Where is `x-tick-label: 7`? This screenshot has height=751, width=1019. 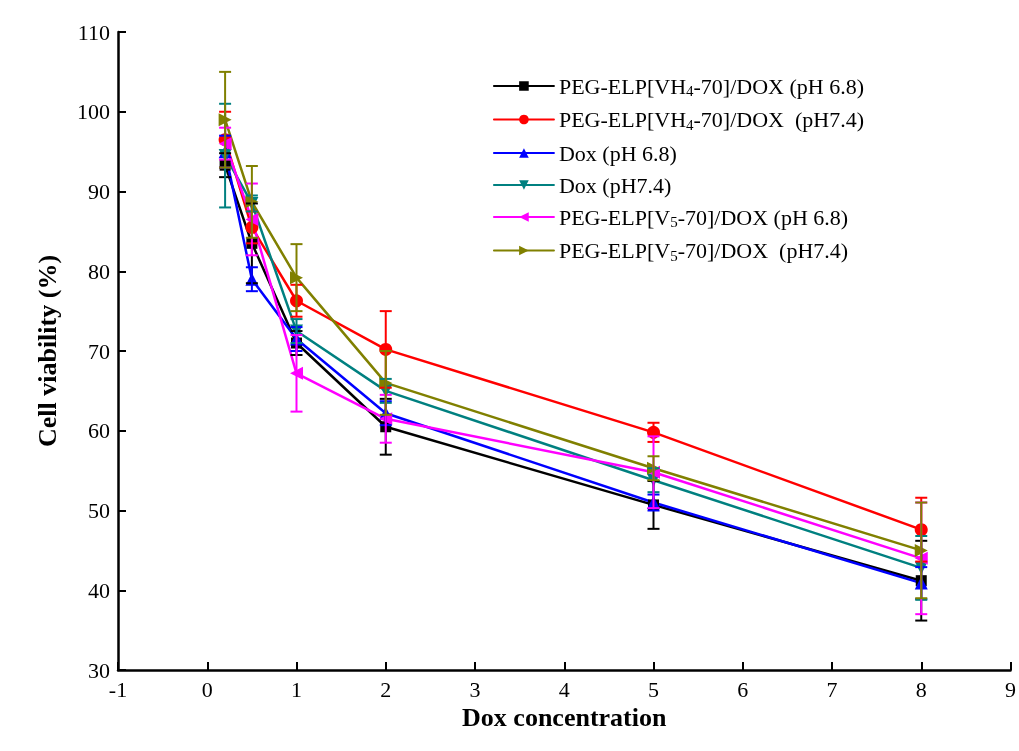 x-tick-label: 7 is located at coordinates (832, 689).